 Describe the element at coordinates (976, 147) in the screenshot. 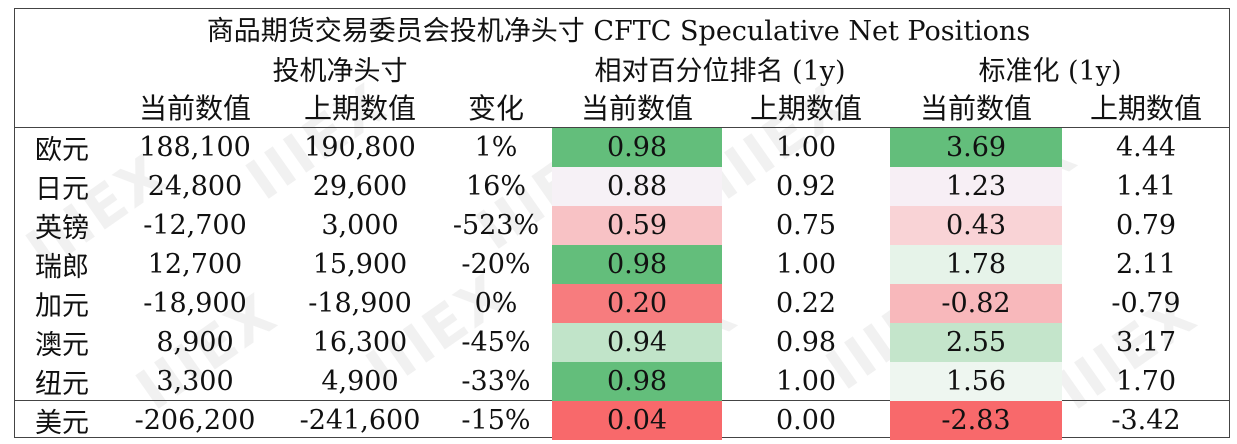

I see `std-current-cell: 3.69` at that location.